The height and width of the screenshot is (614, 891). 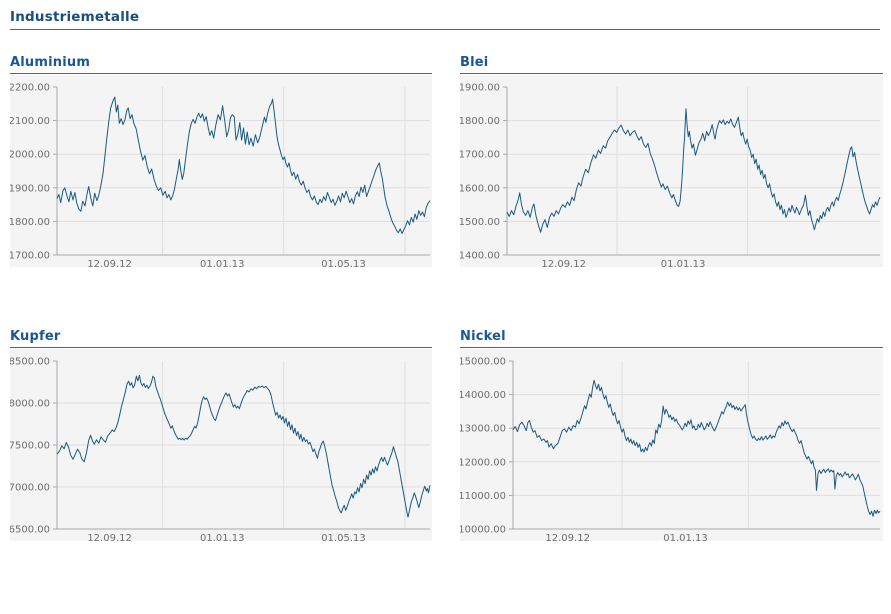 What do you see at coordinates (696, 448) in the screenshot?
I see `price-line-nickel` at bounding box center [696, 448].